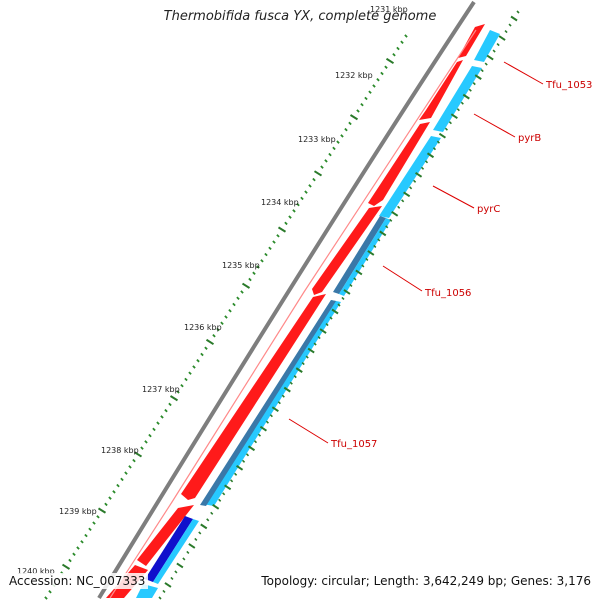 The height and width of the screenshot is (600, 600). Describe the element at coordinates (487, 46) in the screenshot. I see `cds-tfu1053` at that location.